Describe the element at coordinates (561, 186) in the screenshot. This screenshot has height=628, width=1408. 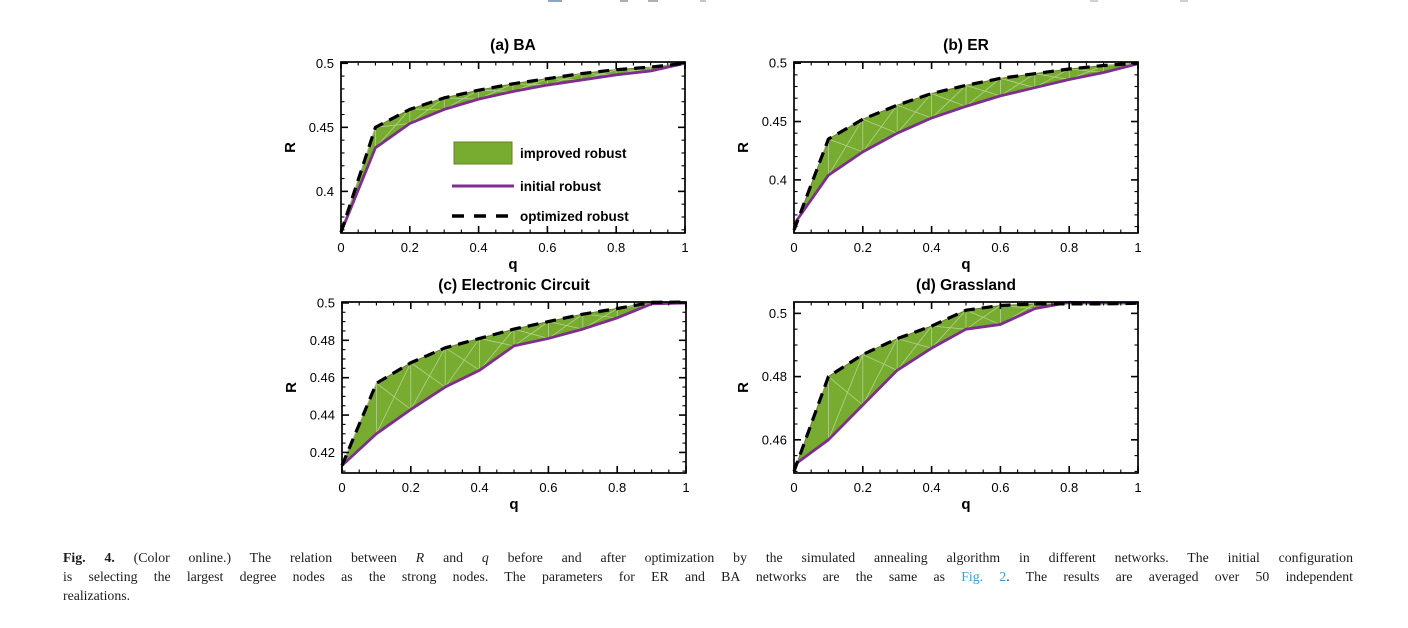
I see `legend-initial-label: initial robust` at that location.